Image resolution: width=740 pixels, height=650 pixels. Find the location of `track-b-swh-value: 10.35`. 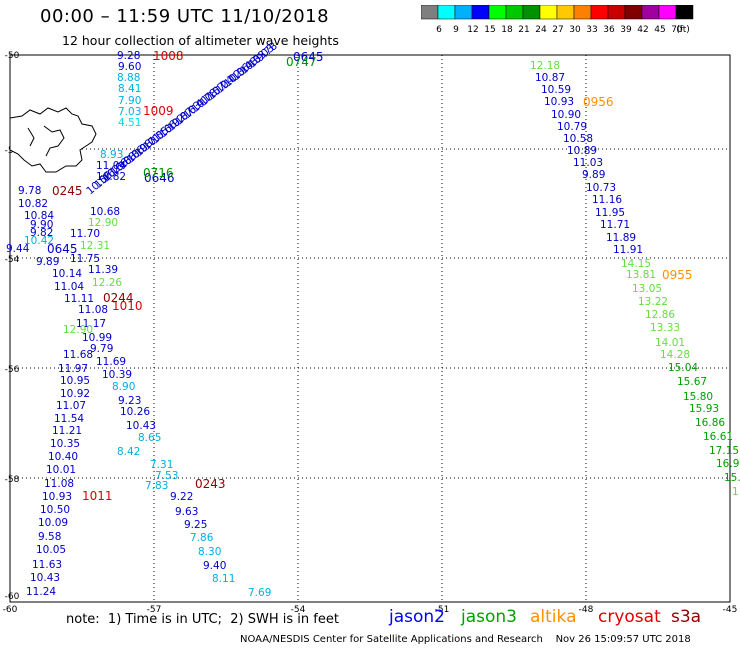

track-b-swh-value: 10.35 is located at coordinates (65, 444).